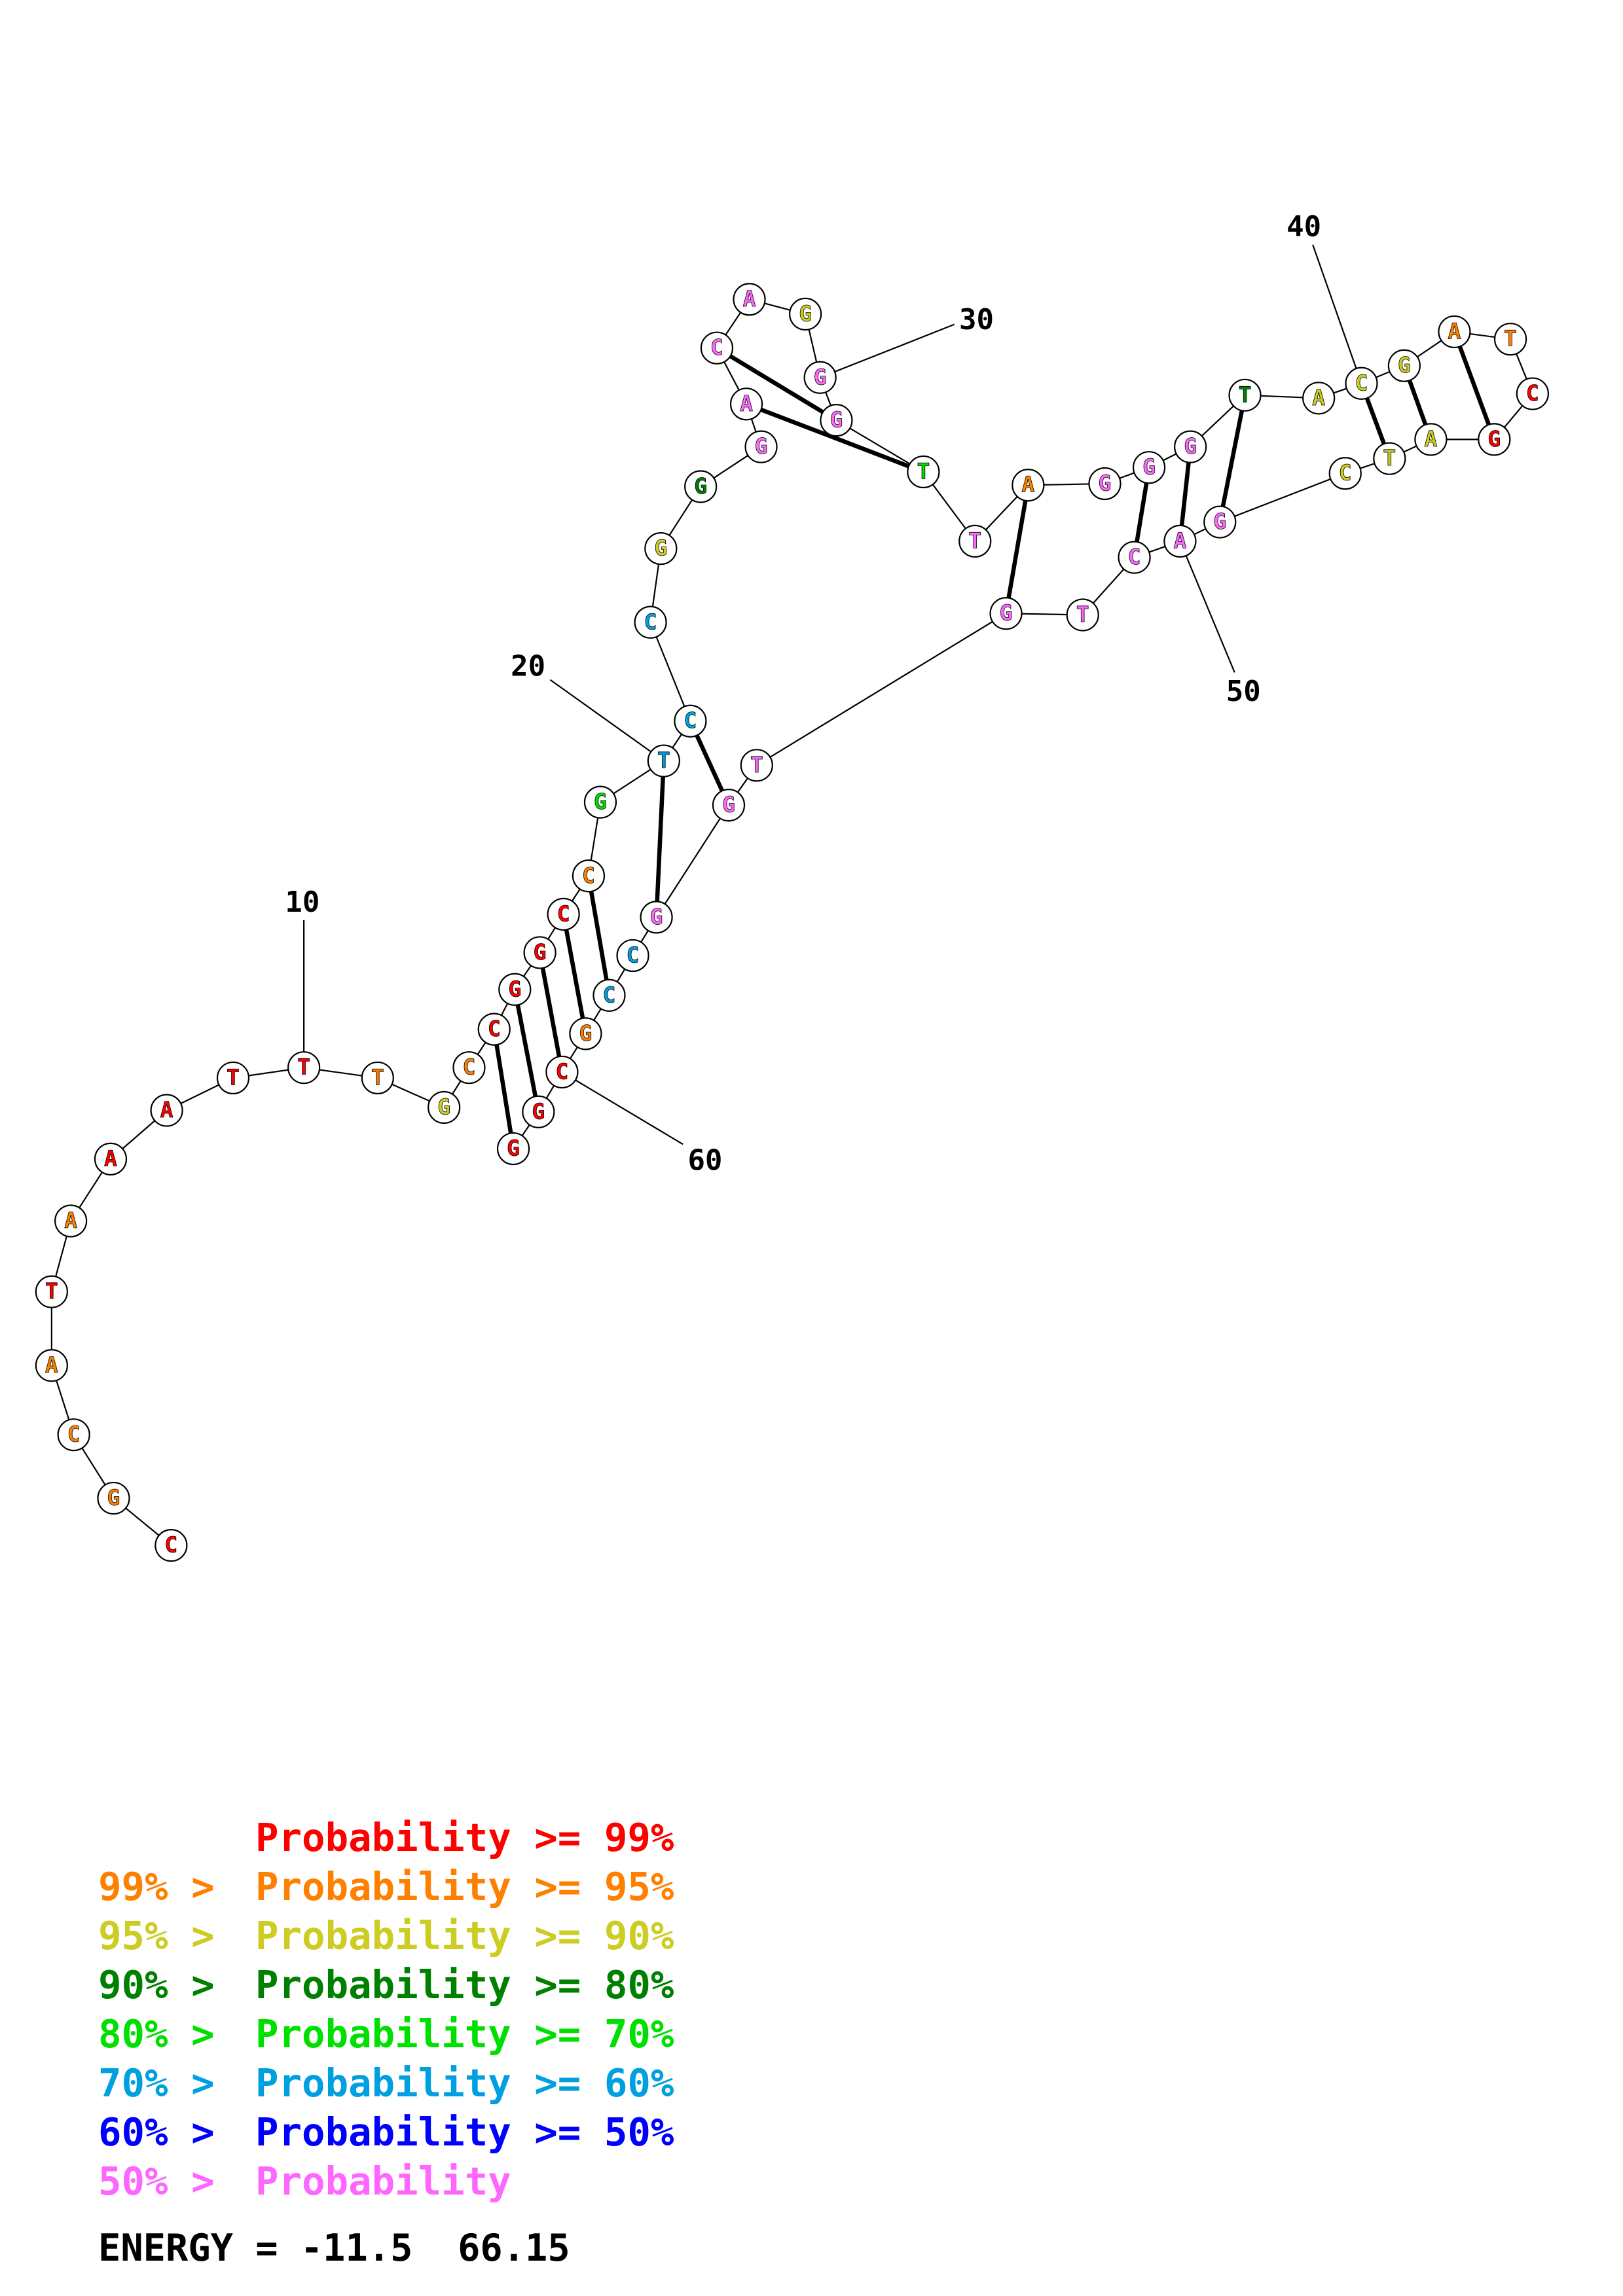 The image size is (1623, 2296). I want to click on legend-row: 90% > Probability >= 80%, so click(386, 1984).